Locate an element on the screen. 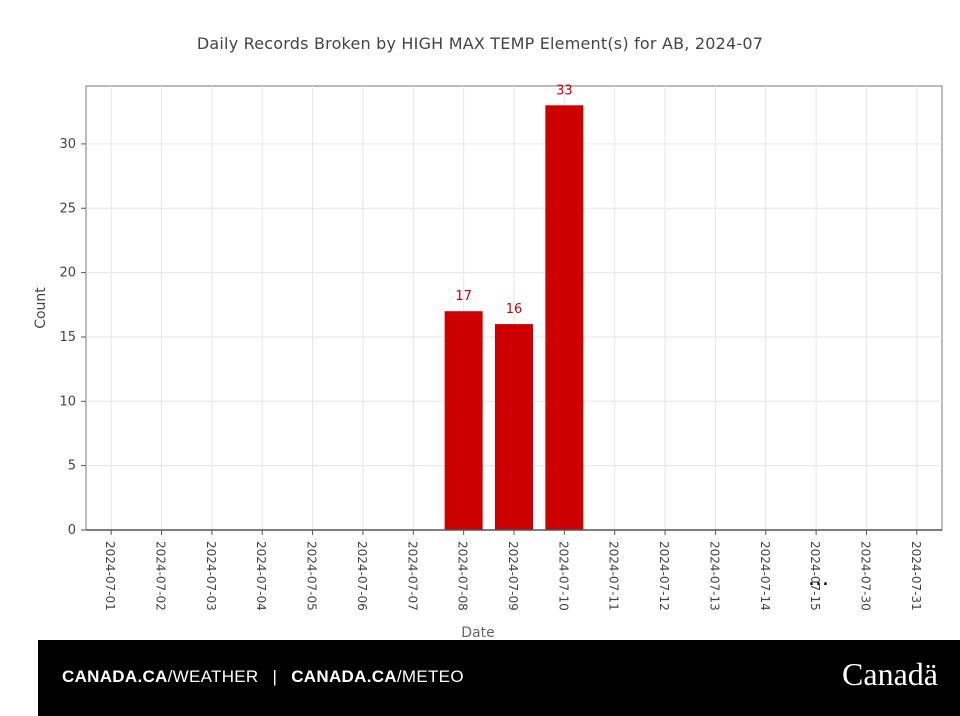  x-tick-label: 2024-07-03 is located at coordinates (211, 576).